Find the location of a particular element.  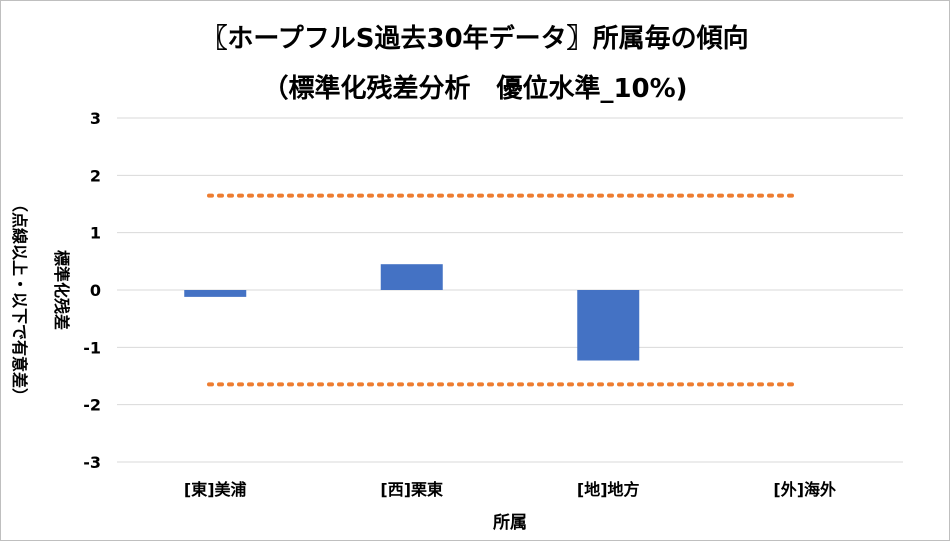

y-axis-title: 標準化残差 is located at coordinates (61, 290).